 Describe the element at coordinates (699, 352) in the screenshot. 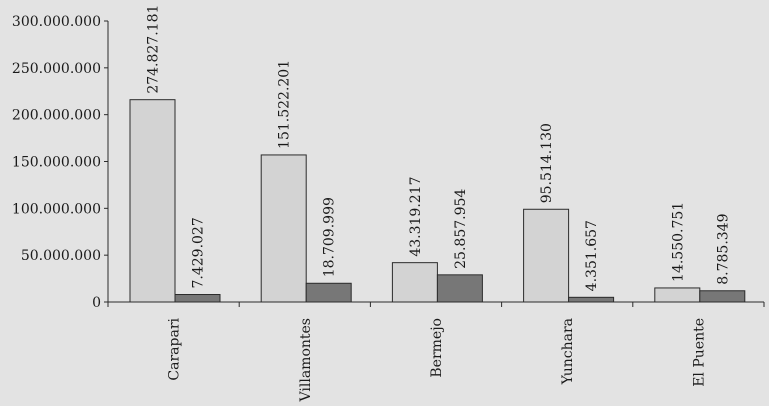

I see `category-label: El Puente` at that location.